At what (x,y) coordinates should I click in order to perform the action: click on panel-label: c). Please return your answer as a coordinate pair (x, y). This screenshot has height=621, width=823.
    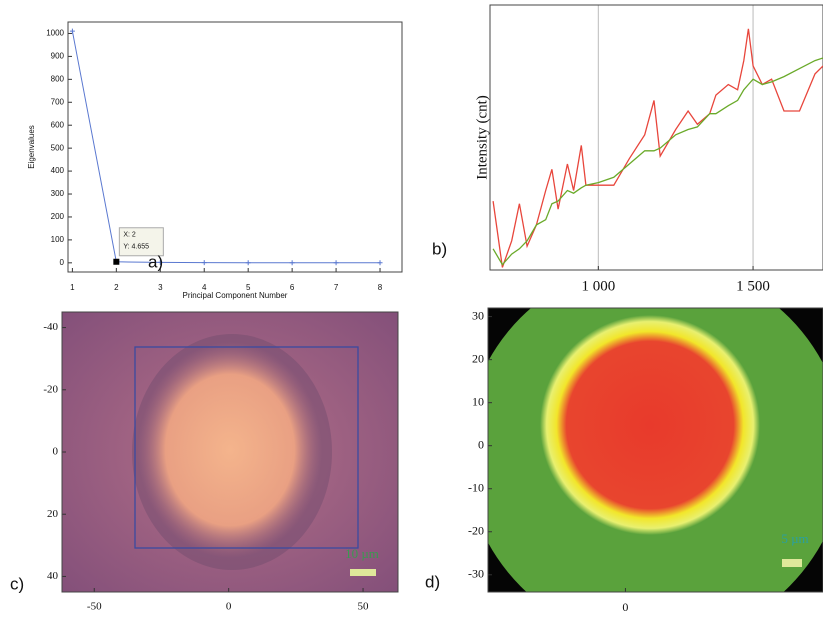
    Looking at the image, I should click on (17, 583).